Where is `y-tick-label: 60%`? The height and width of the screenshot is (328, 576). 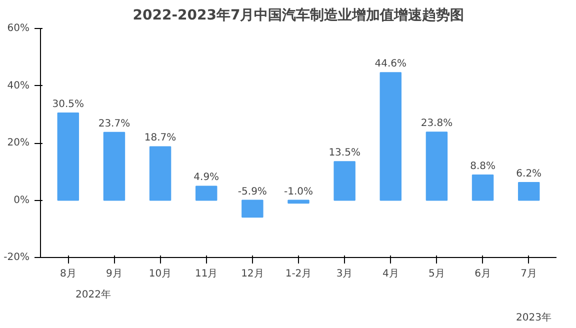 y-tick-label: 60% is located at coordinates (18, 28).